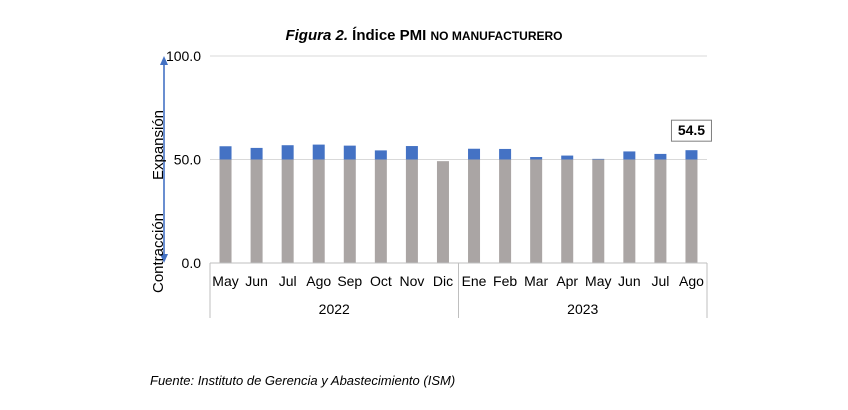  Describe the element at coordinates (474, 281) in the screenshot. I see `x-tick-label: Ene` at that location.